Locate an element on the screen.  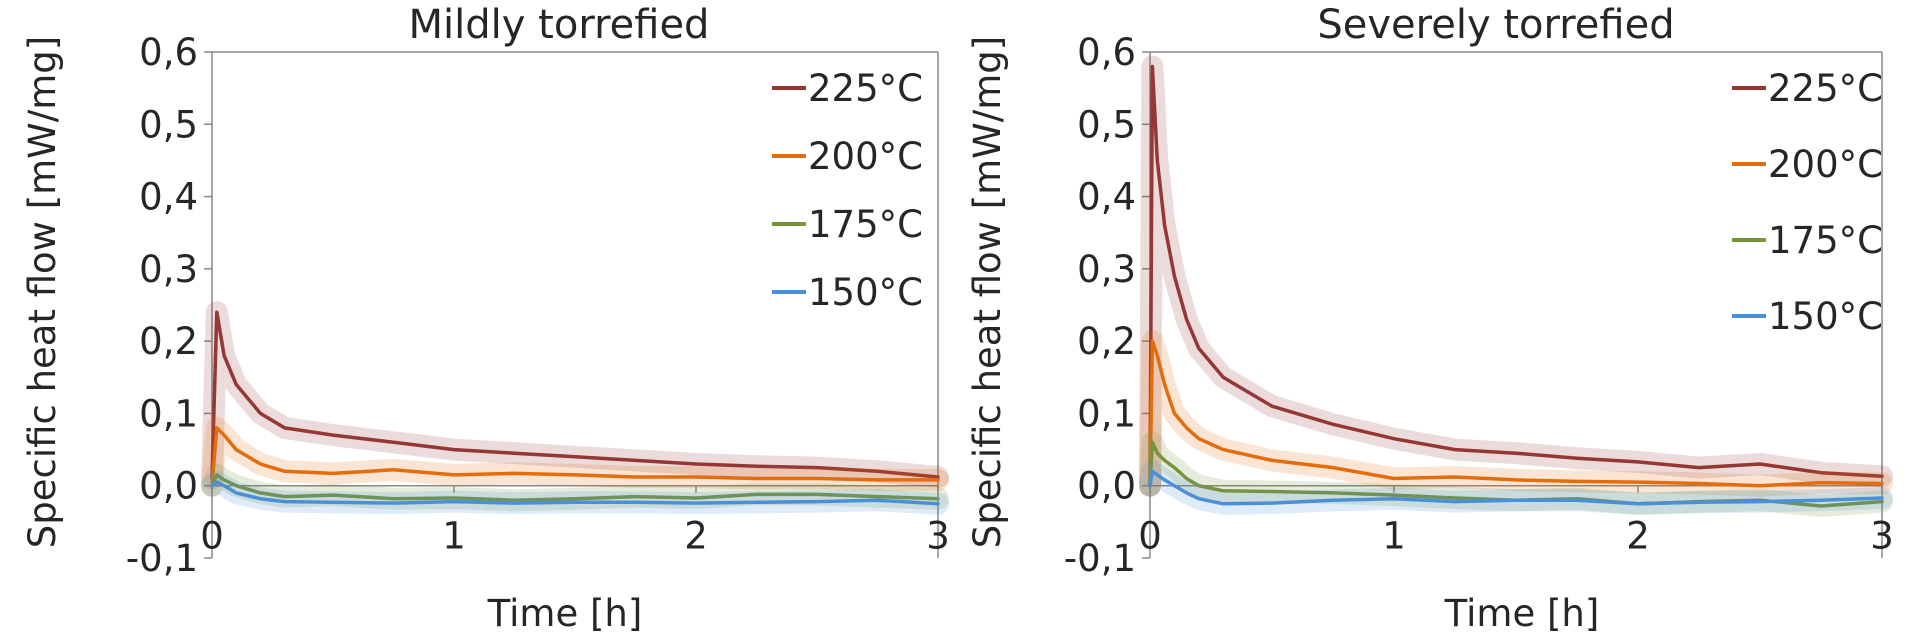
series-error-band is located at coordinates (575, 395).